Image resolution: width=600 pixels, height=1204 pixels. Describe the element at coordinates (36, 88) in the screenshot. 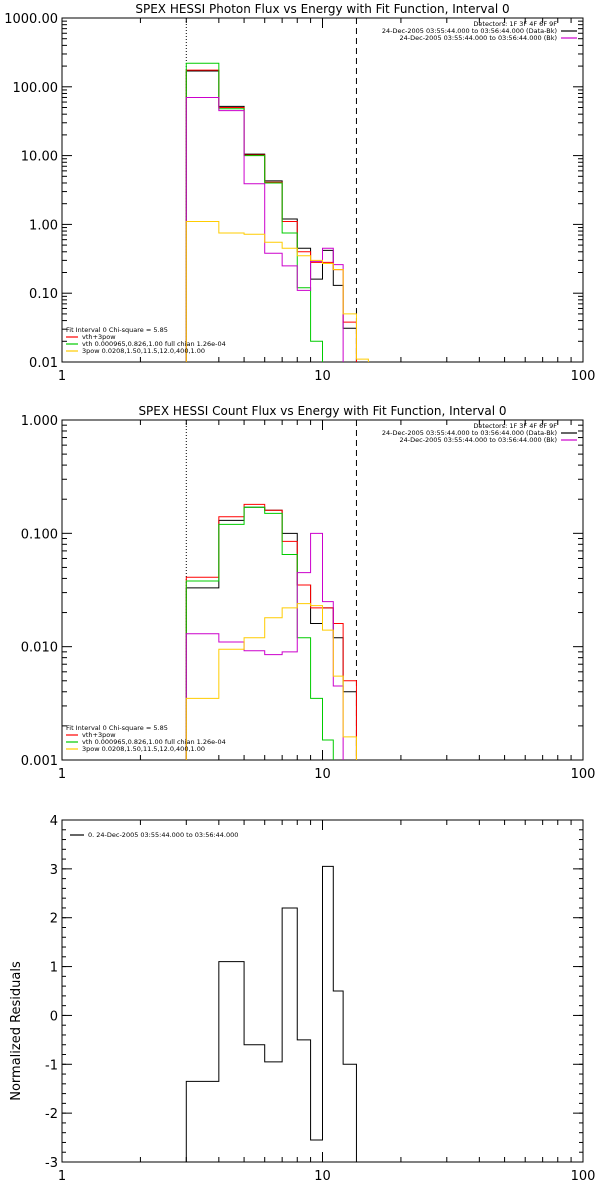

I see `y-tick-label: 100.00` at that location.